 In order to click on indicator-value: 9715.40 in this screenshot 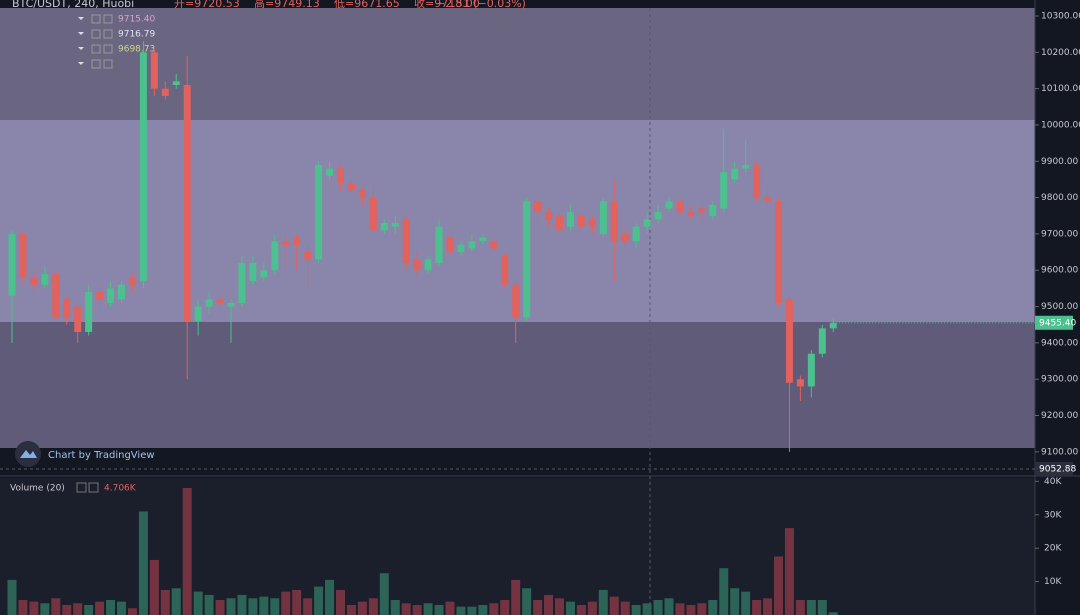, I will do `click(136, 20)`.